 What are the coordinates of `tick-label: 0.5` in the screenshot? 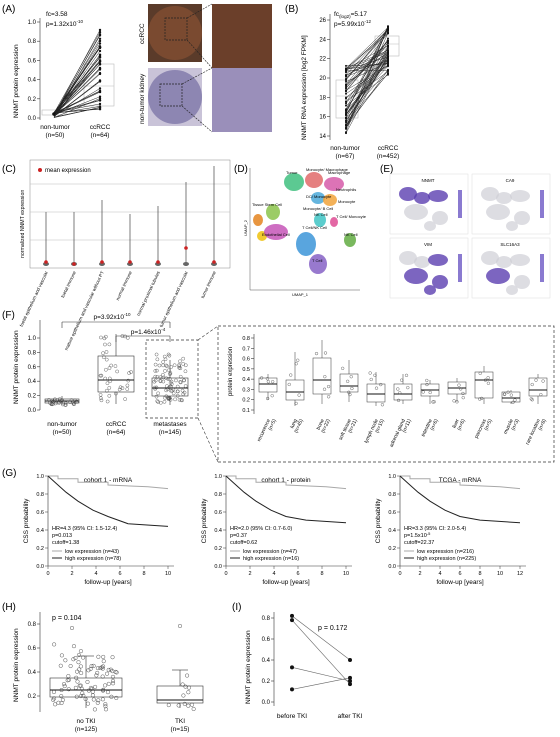 It's located at (246, 370).